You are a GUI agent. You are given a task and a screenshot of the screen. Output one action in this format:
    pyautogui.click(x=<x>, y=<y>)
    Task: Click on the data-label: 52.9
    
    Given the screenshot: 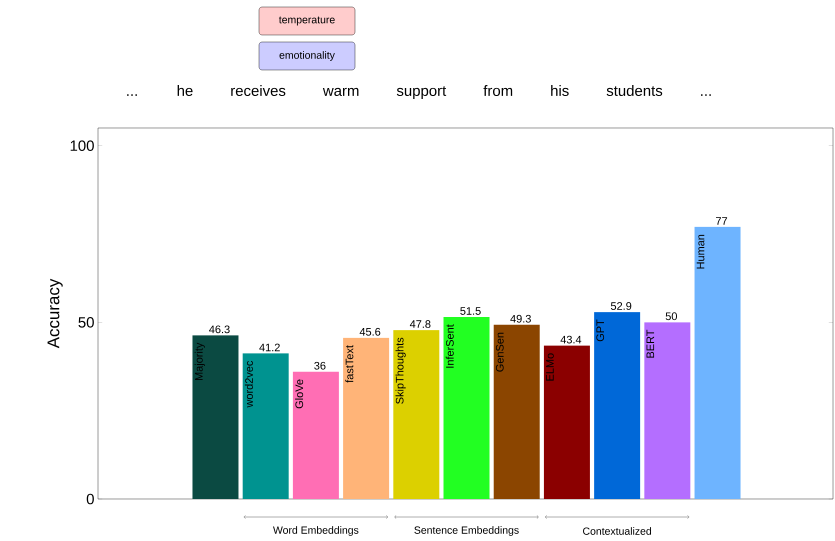 What is the action you would take?
    pyautogui.click(x=621, y=306)
    